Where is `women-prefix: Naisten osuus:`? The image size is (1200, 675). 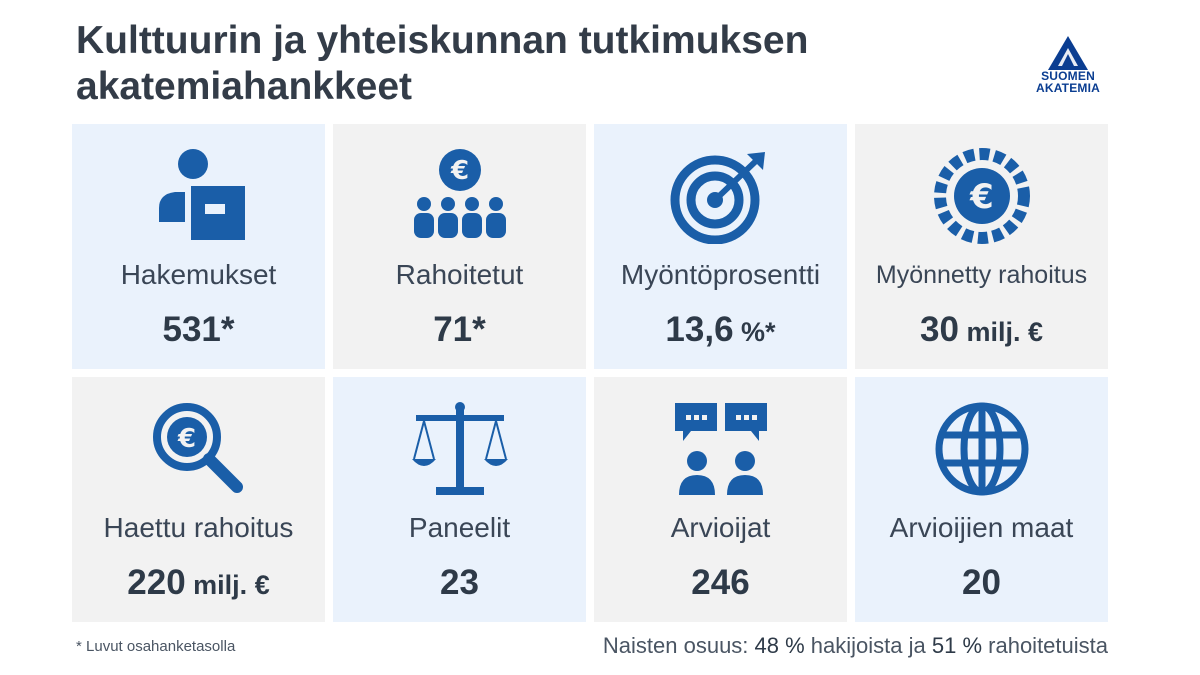 women-prefix: Naisten osuus: is located at coordinates (678, 645).